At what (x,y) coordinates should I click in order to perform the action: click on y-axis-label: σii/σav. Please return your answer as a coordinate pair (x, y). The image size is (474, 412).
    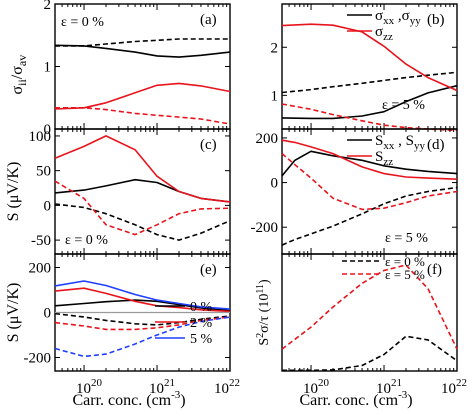
    Looking at the image, I should click on (19, 75).